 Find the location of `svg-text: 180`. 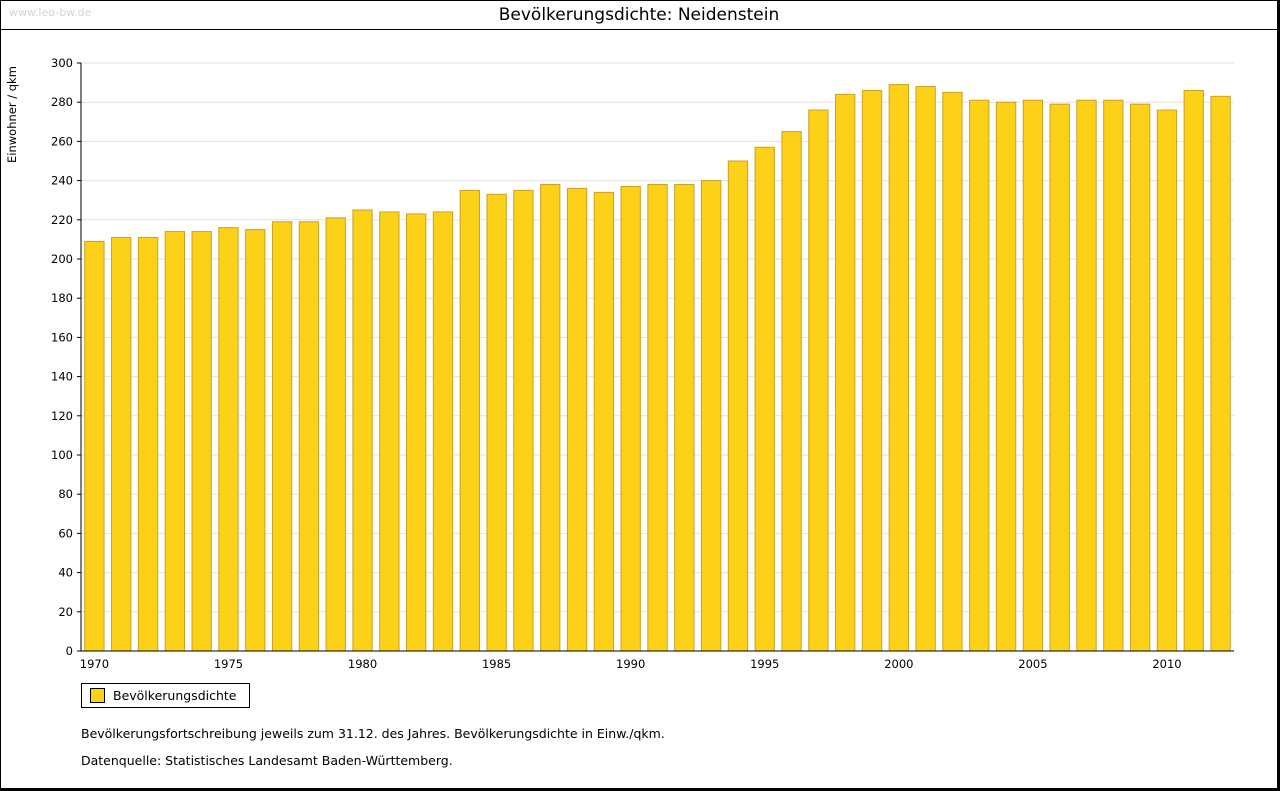

svg-text: 180 is located at coordinates (62, 298).